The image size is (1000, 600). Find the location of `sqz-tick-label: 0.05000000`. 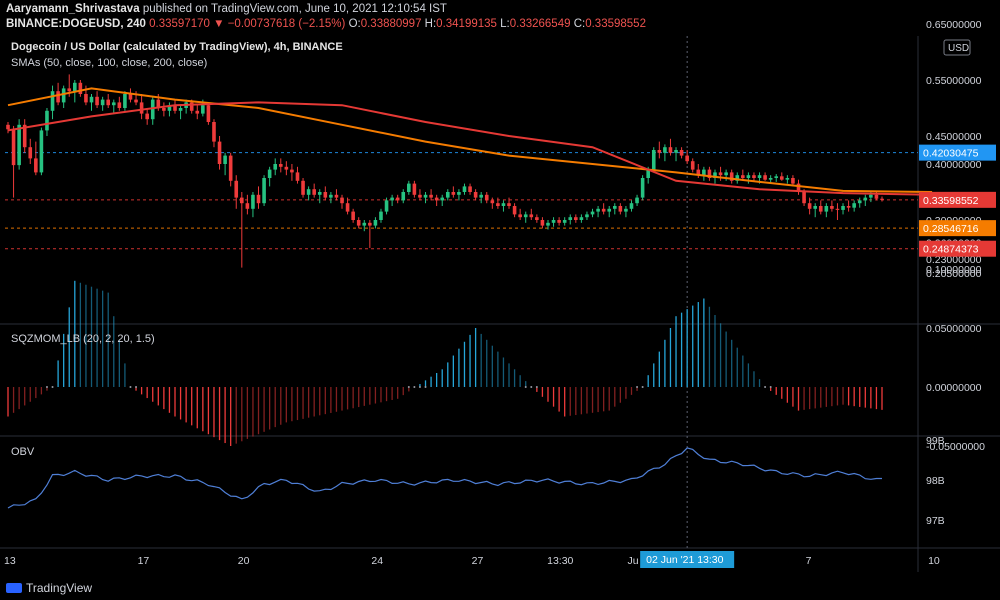

sqz-tick-label: 0.05000000 is located at coordinates (954, 329).